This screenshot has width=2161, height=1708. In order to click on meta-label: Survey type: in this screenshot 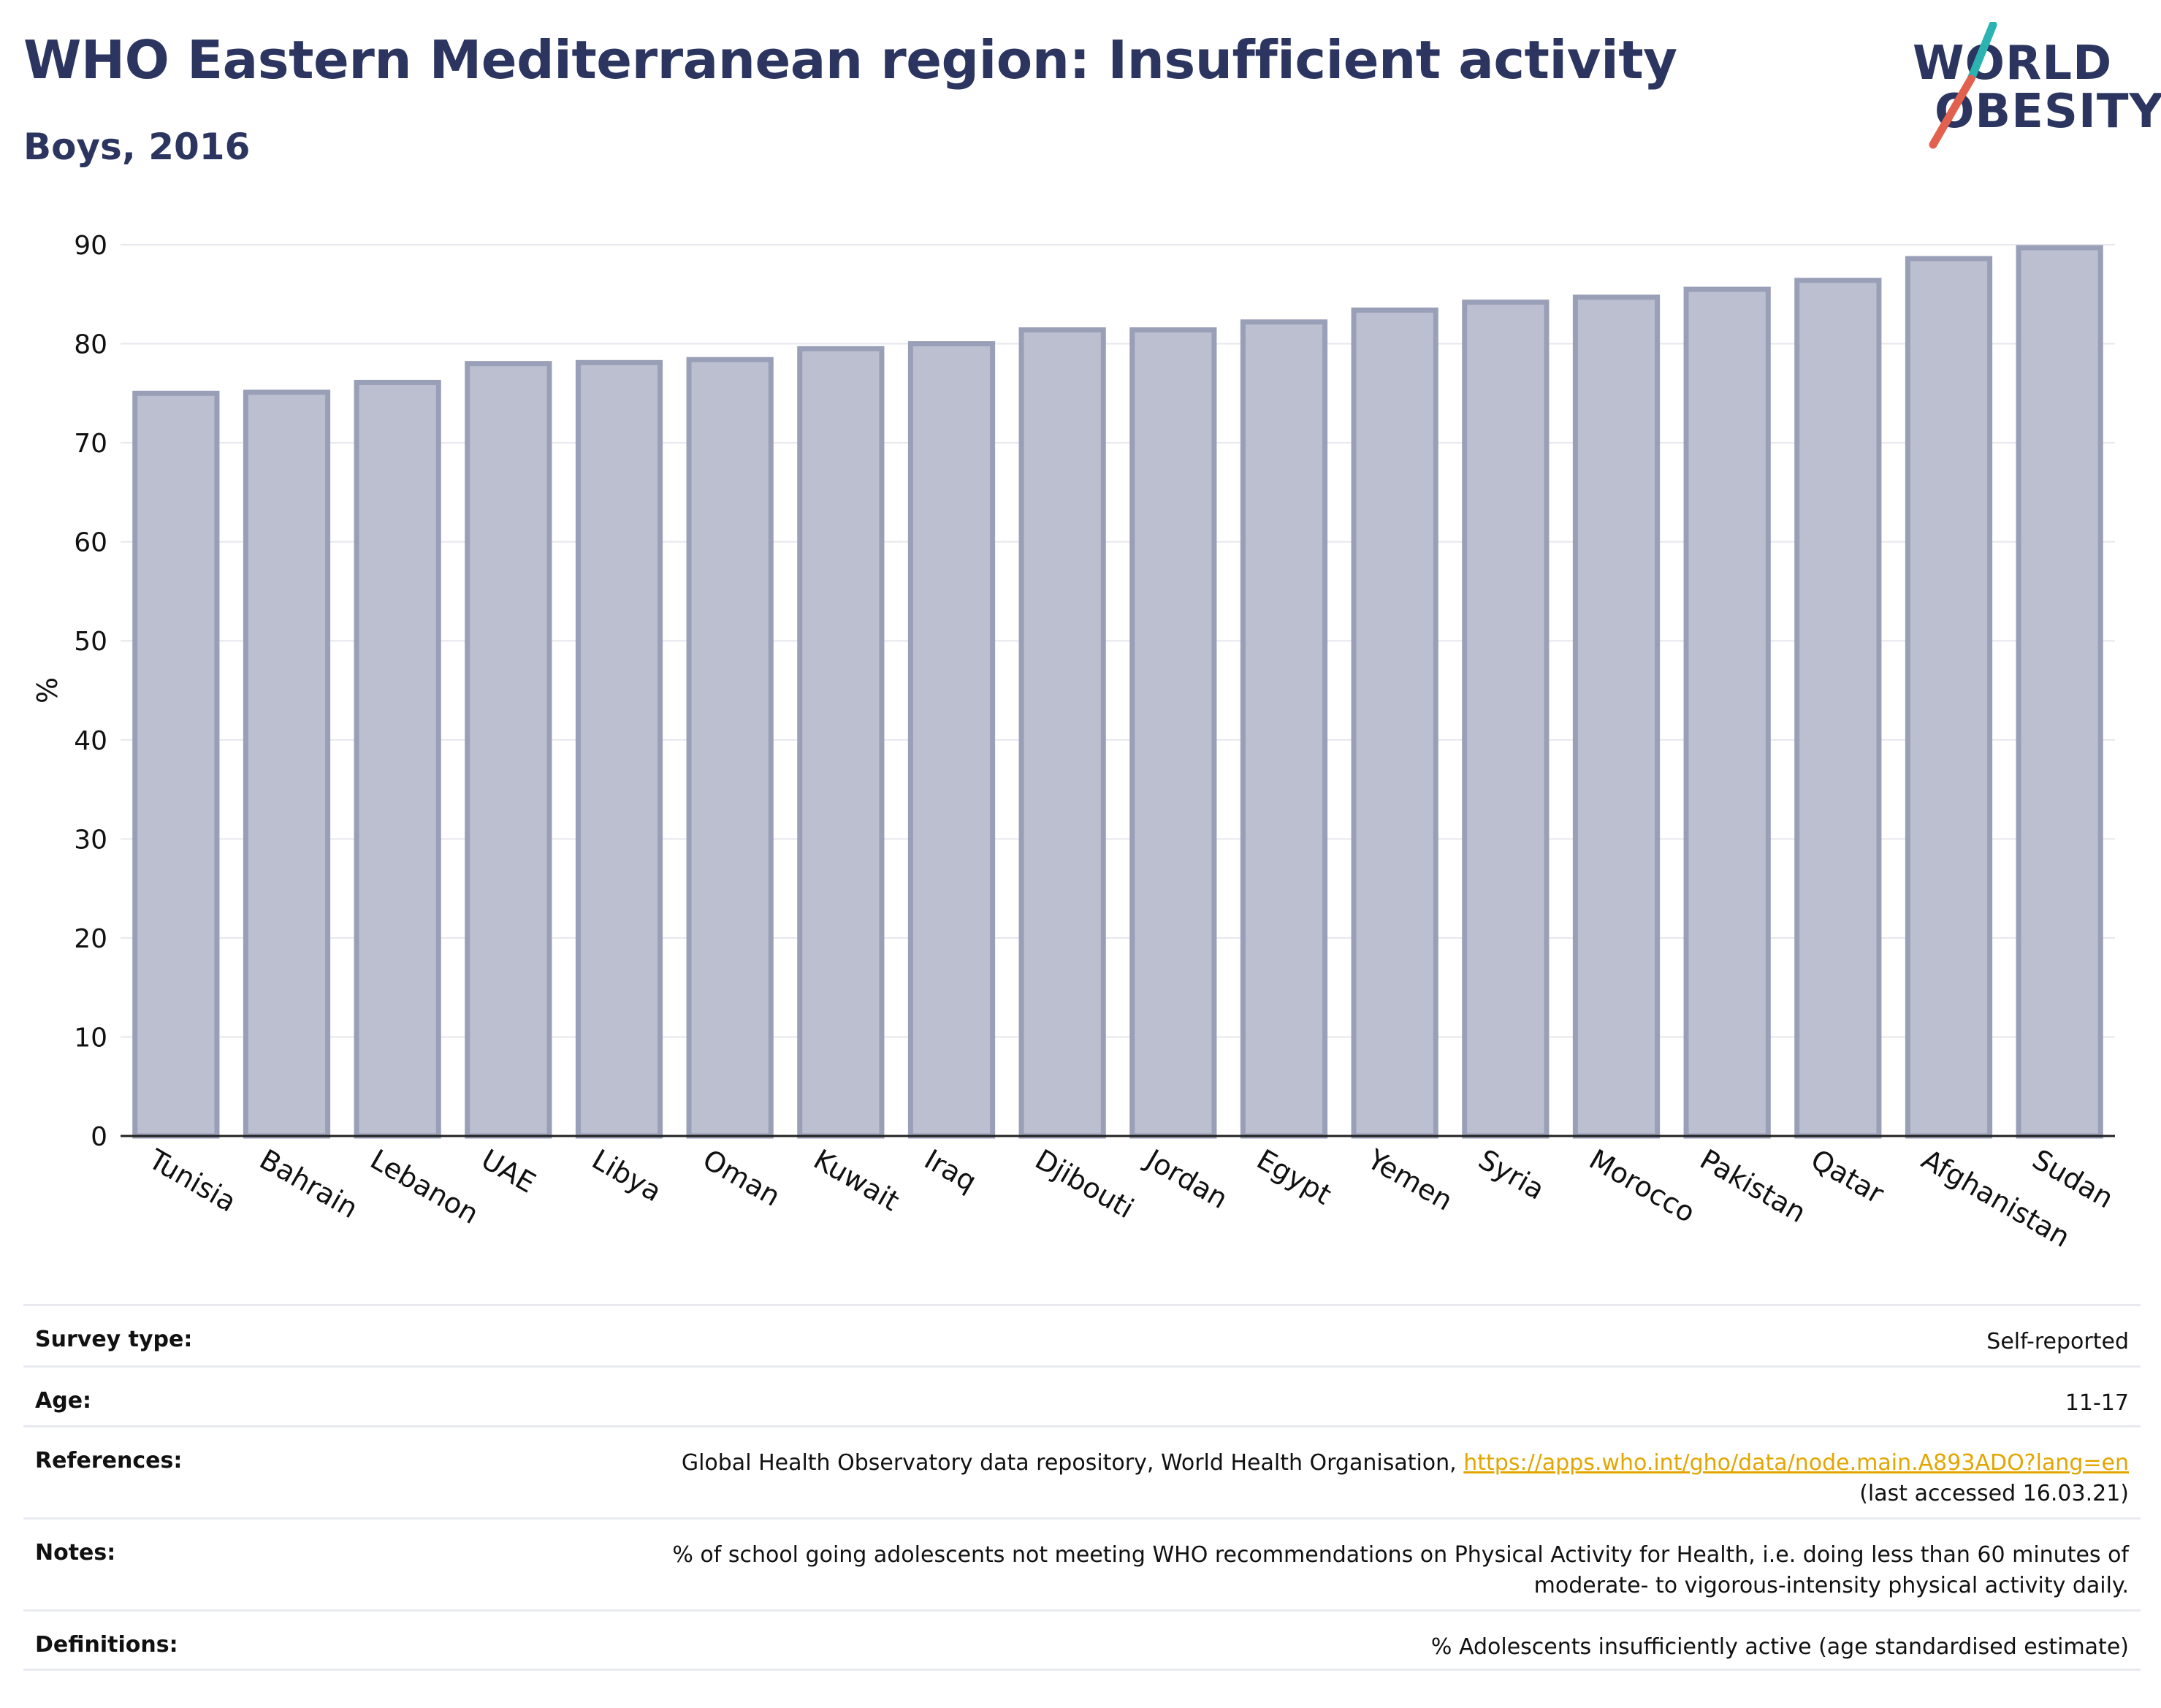, I will do `click(114, 1339)`.